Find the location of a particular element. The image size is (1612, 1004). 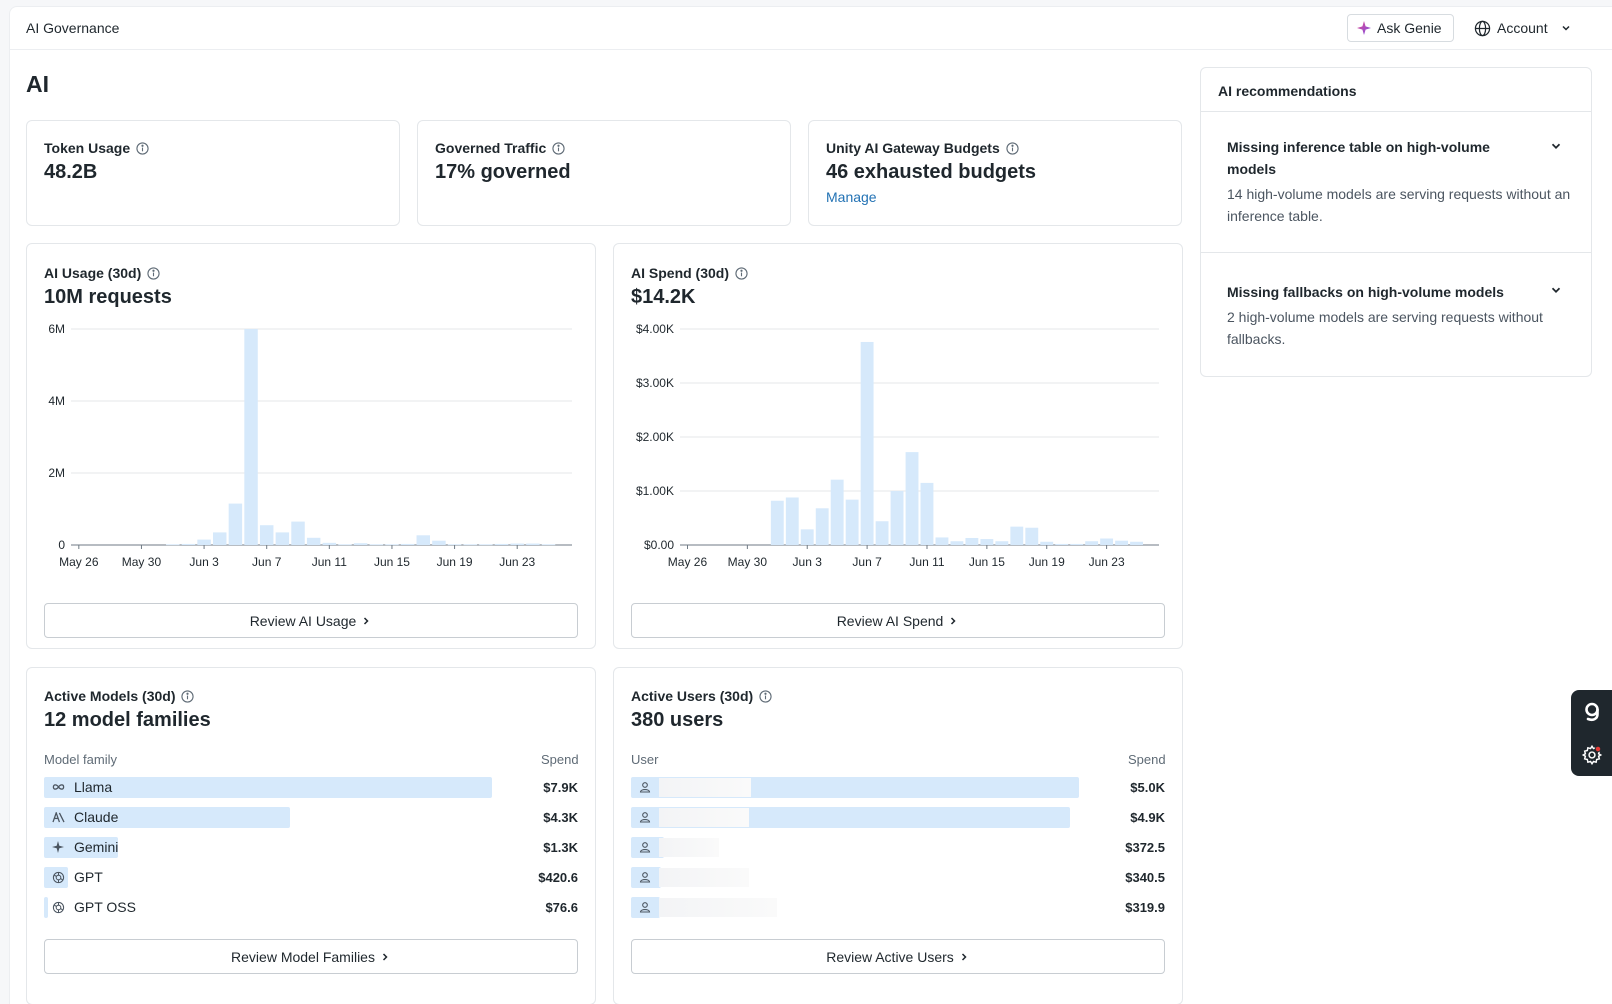

y-tick-label: $2.00K is located at coordinates (655, 437).